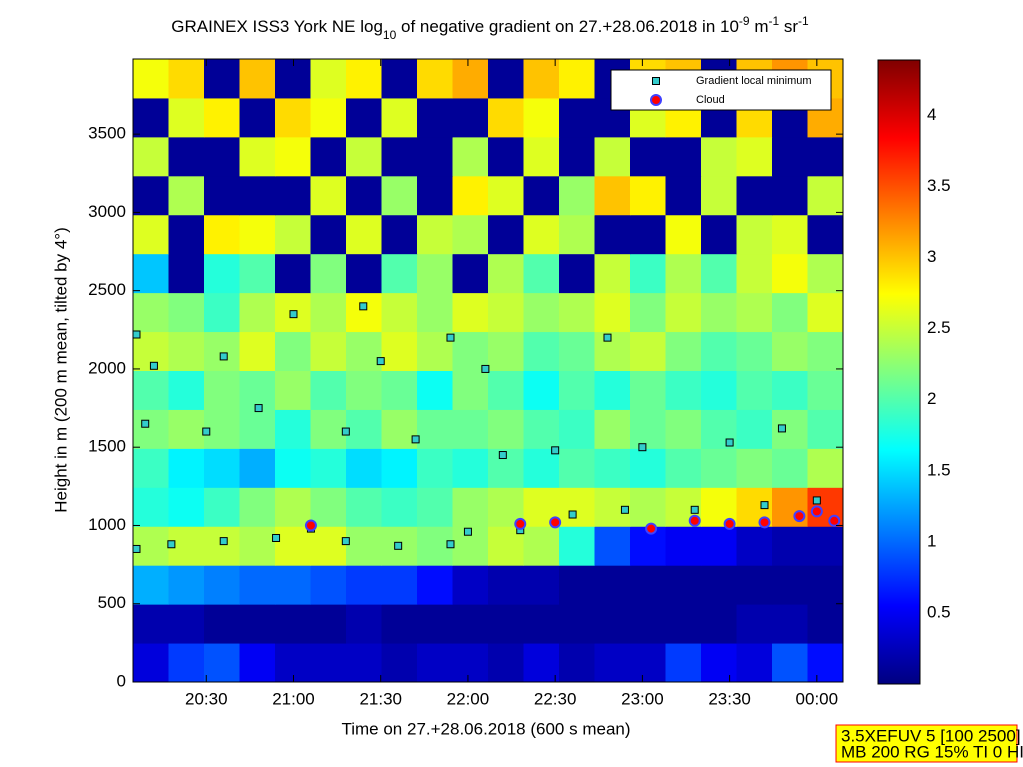 This screenshot has width=1023, height=767. What do you see at coordinates (121, 680) in the screenshot?
I see `y-tick-label: 0` at bounding box center [121, 680].